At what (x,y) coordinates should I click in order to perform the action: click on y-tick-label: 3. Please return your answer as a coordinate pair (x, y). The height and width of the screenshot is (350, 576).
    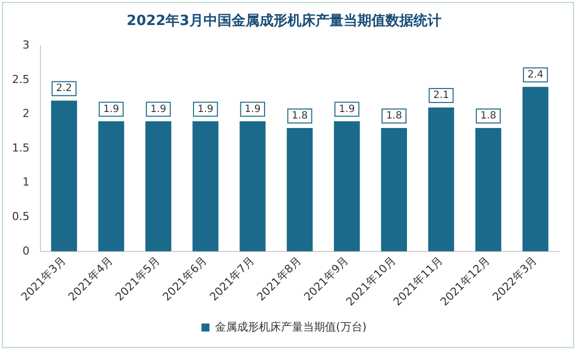
    Looking at the image, I should click on (26, 45).